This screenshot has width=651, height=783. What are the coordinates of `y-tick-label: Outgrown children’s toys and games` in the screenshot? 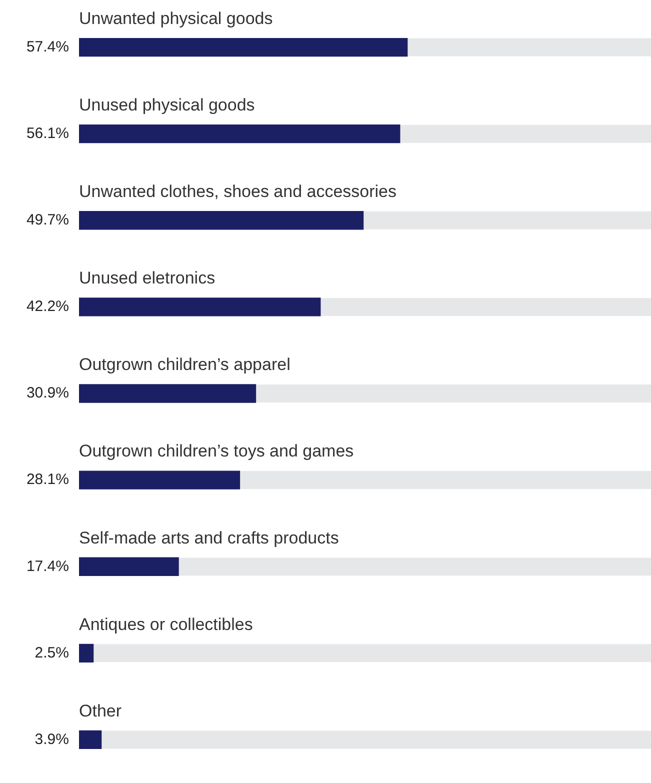 It's located at (216, 451).